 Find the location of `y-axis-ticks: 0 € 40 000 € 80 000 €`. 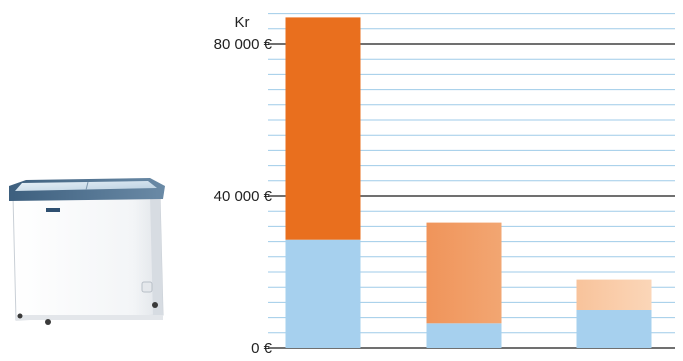

y-axis-ticks: 0 € 40 000 € 80 000 € is located at coordinates (243, 196).